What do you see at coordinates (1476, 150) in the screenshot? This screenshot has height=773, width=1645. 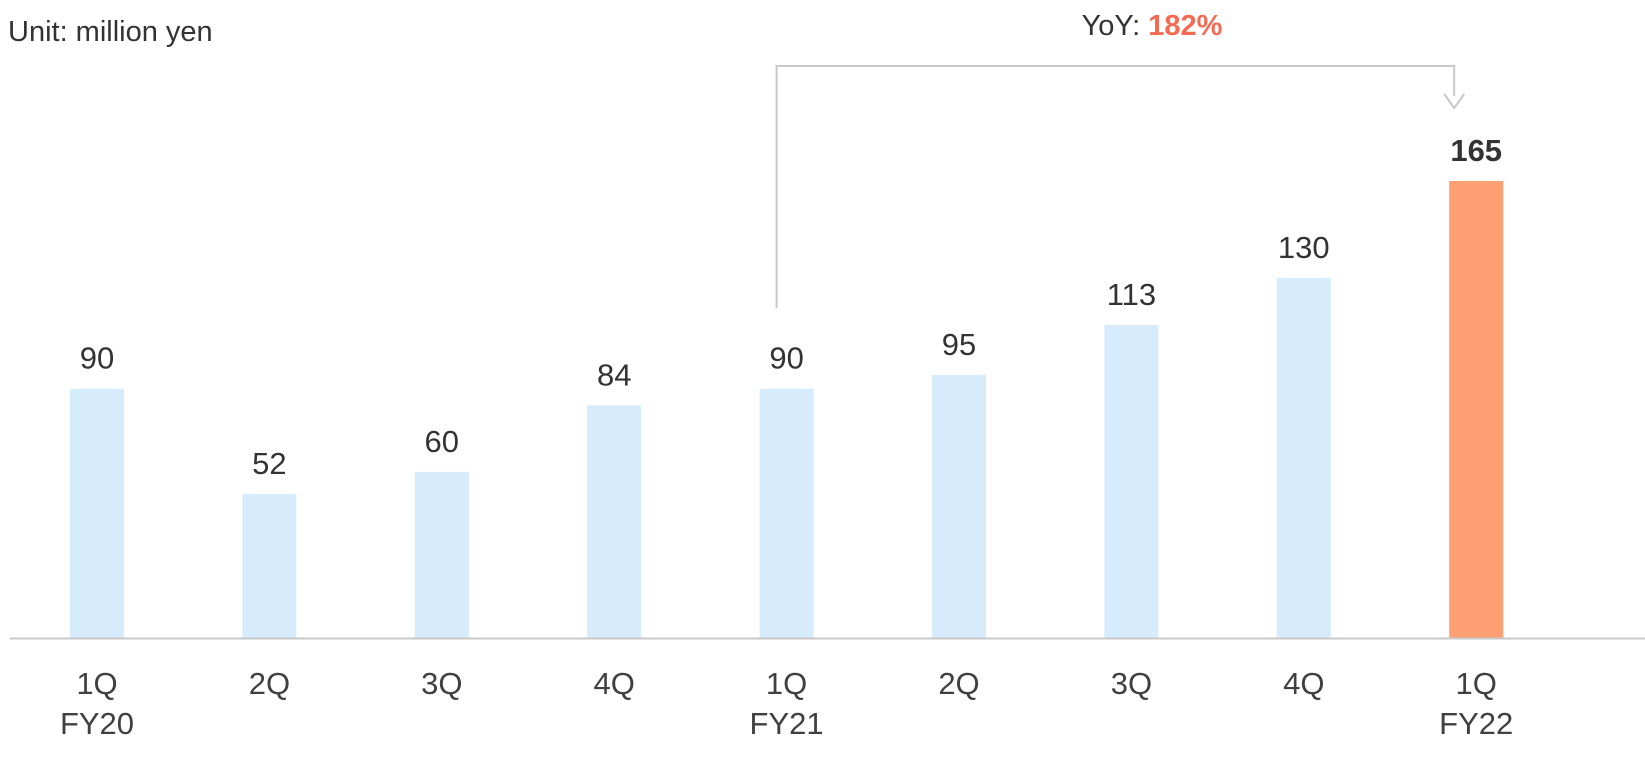 I see `data-label-9: 165` at bounding box center [1476, 150].